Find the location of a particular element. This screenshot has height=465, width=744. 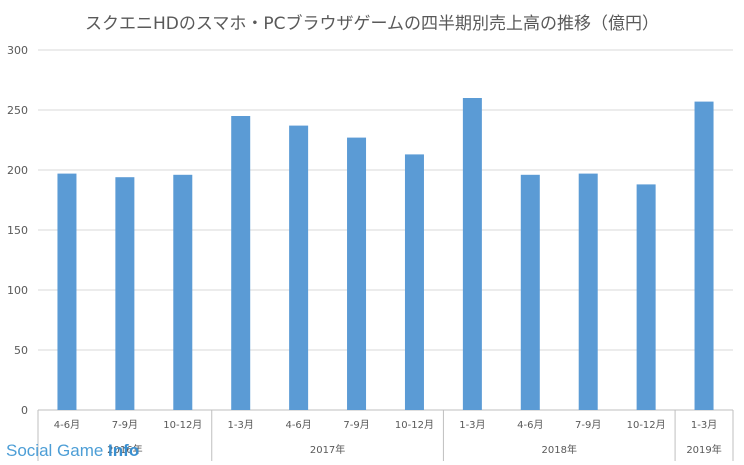

y-tick-label: 150 is located at coordinates (17, 230).